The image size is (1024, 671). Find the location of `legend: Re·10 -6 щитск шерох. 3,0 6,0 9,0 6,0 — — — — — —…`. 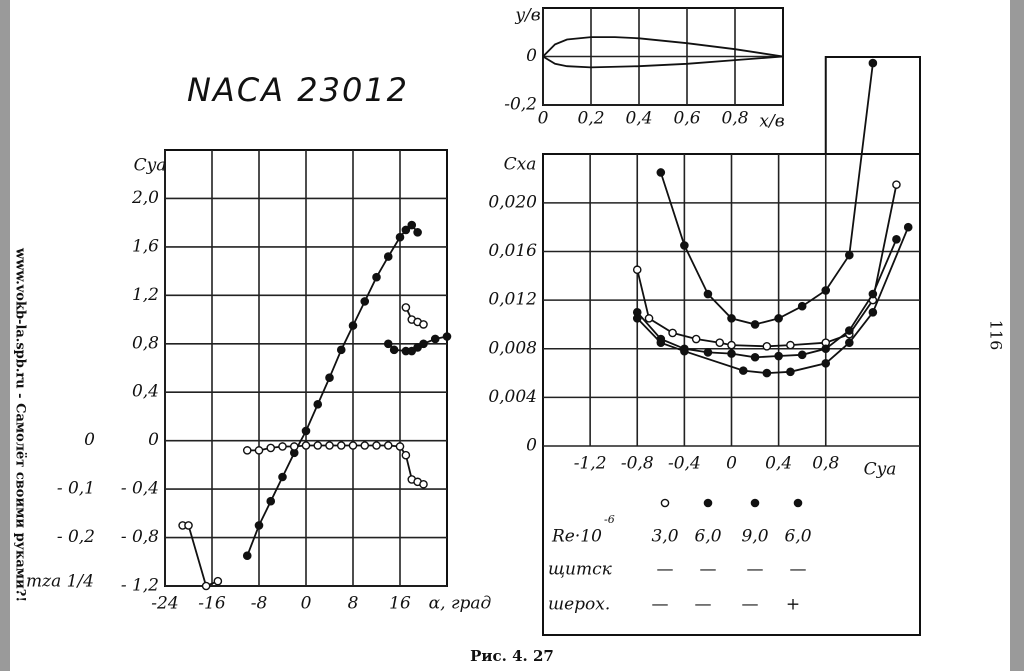

legend: Re·10 -6 щитск шерох. 3,0 6,0 9,0 6,0 — — — — — —… is located at coordinates (680, 556).